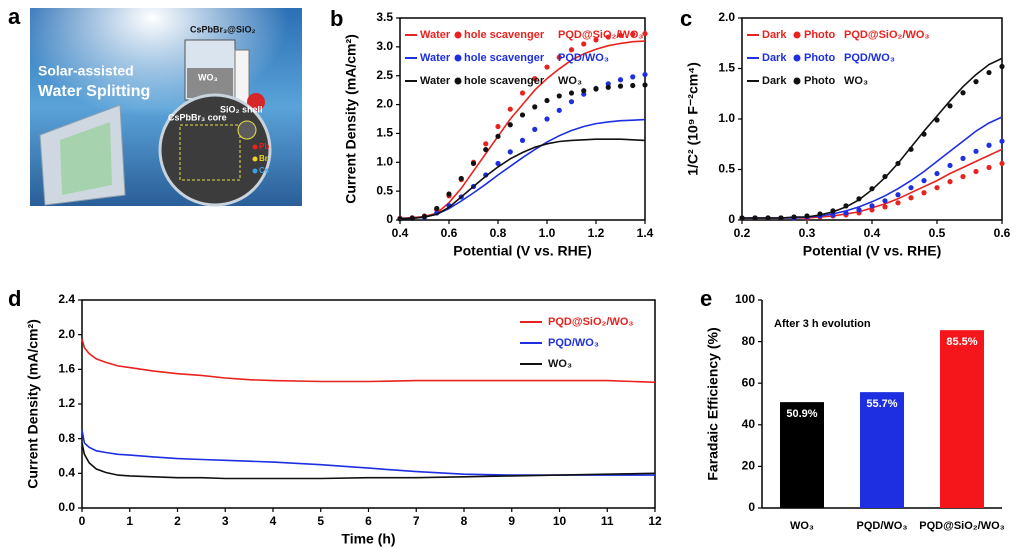 The image size is (1032, 548). Describe the element at coordinates (742, 233) in the screenshot. I see `x-tick-label: 0.2` at that location.